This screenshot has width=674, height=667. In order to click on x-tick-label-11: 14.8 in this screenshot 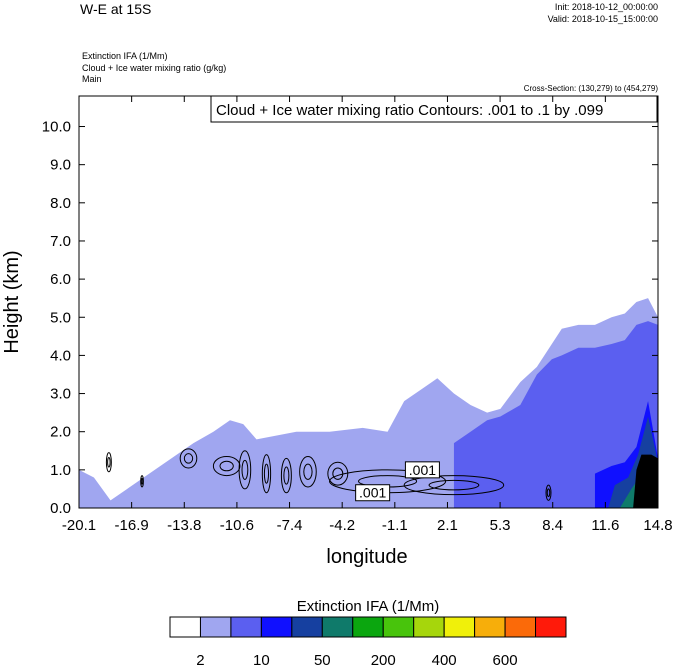, I will do `click(657, 525)`.